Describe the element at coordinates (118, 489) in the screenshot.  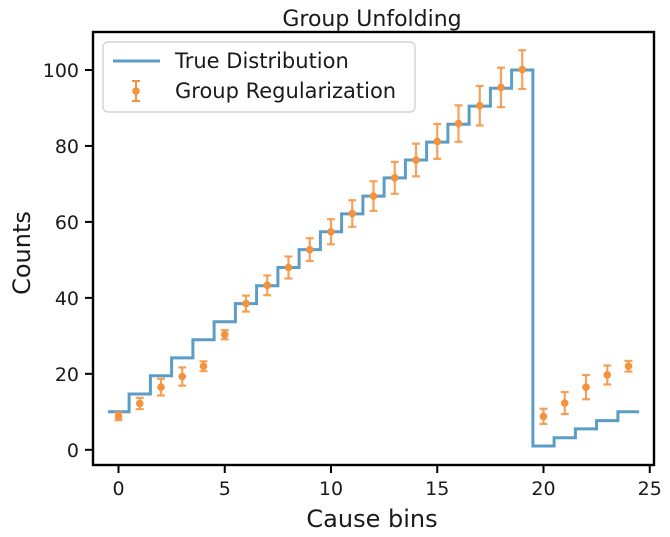
I see `x-tick-label: 0` at that location.